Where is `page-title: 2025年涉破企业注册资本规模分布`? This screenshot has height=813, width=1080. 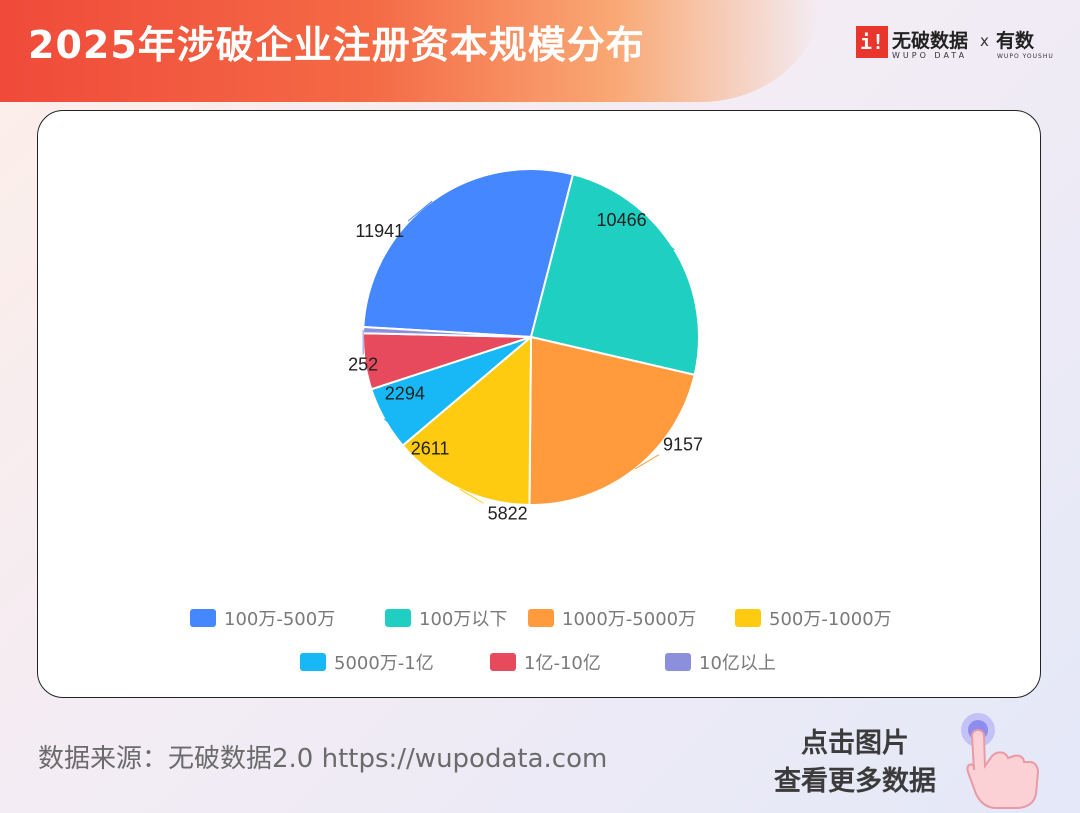
page-title: 2025年涉破企业注册资本规模分布 is located at coordinates (336, 45).